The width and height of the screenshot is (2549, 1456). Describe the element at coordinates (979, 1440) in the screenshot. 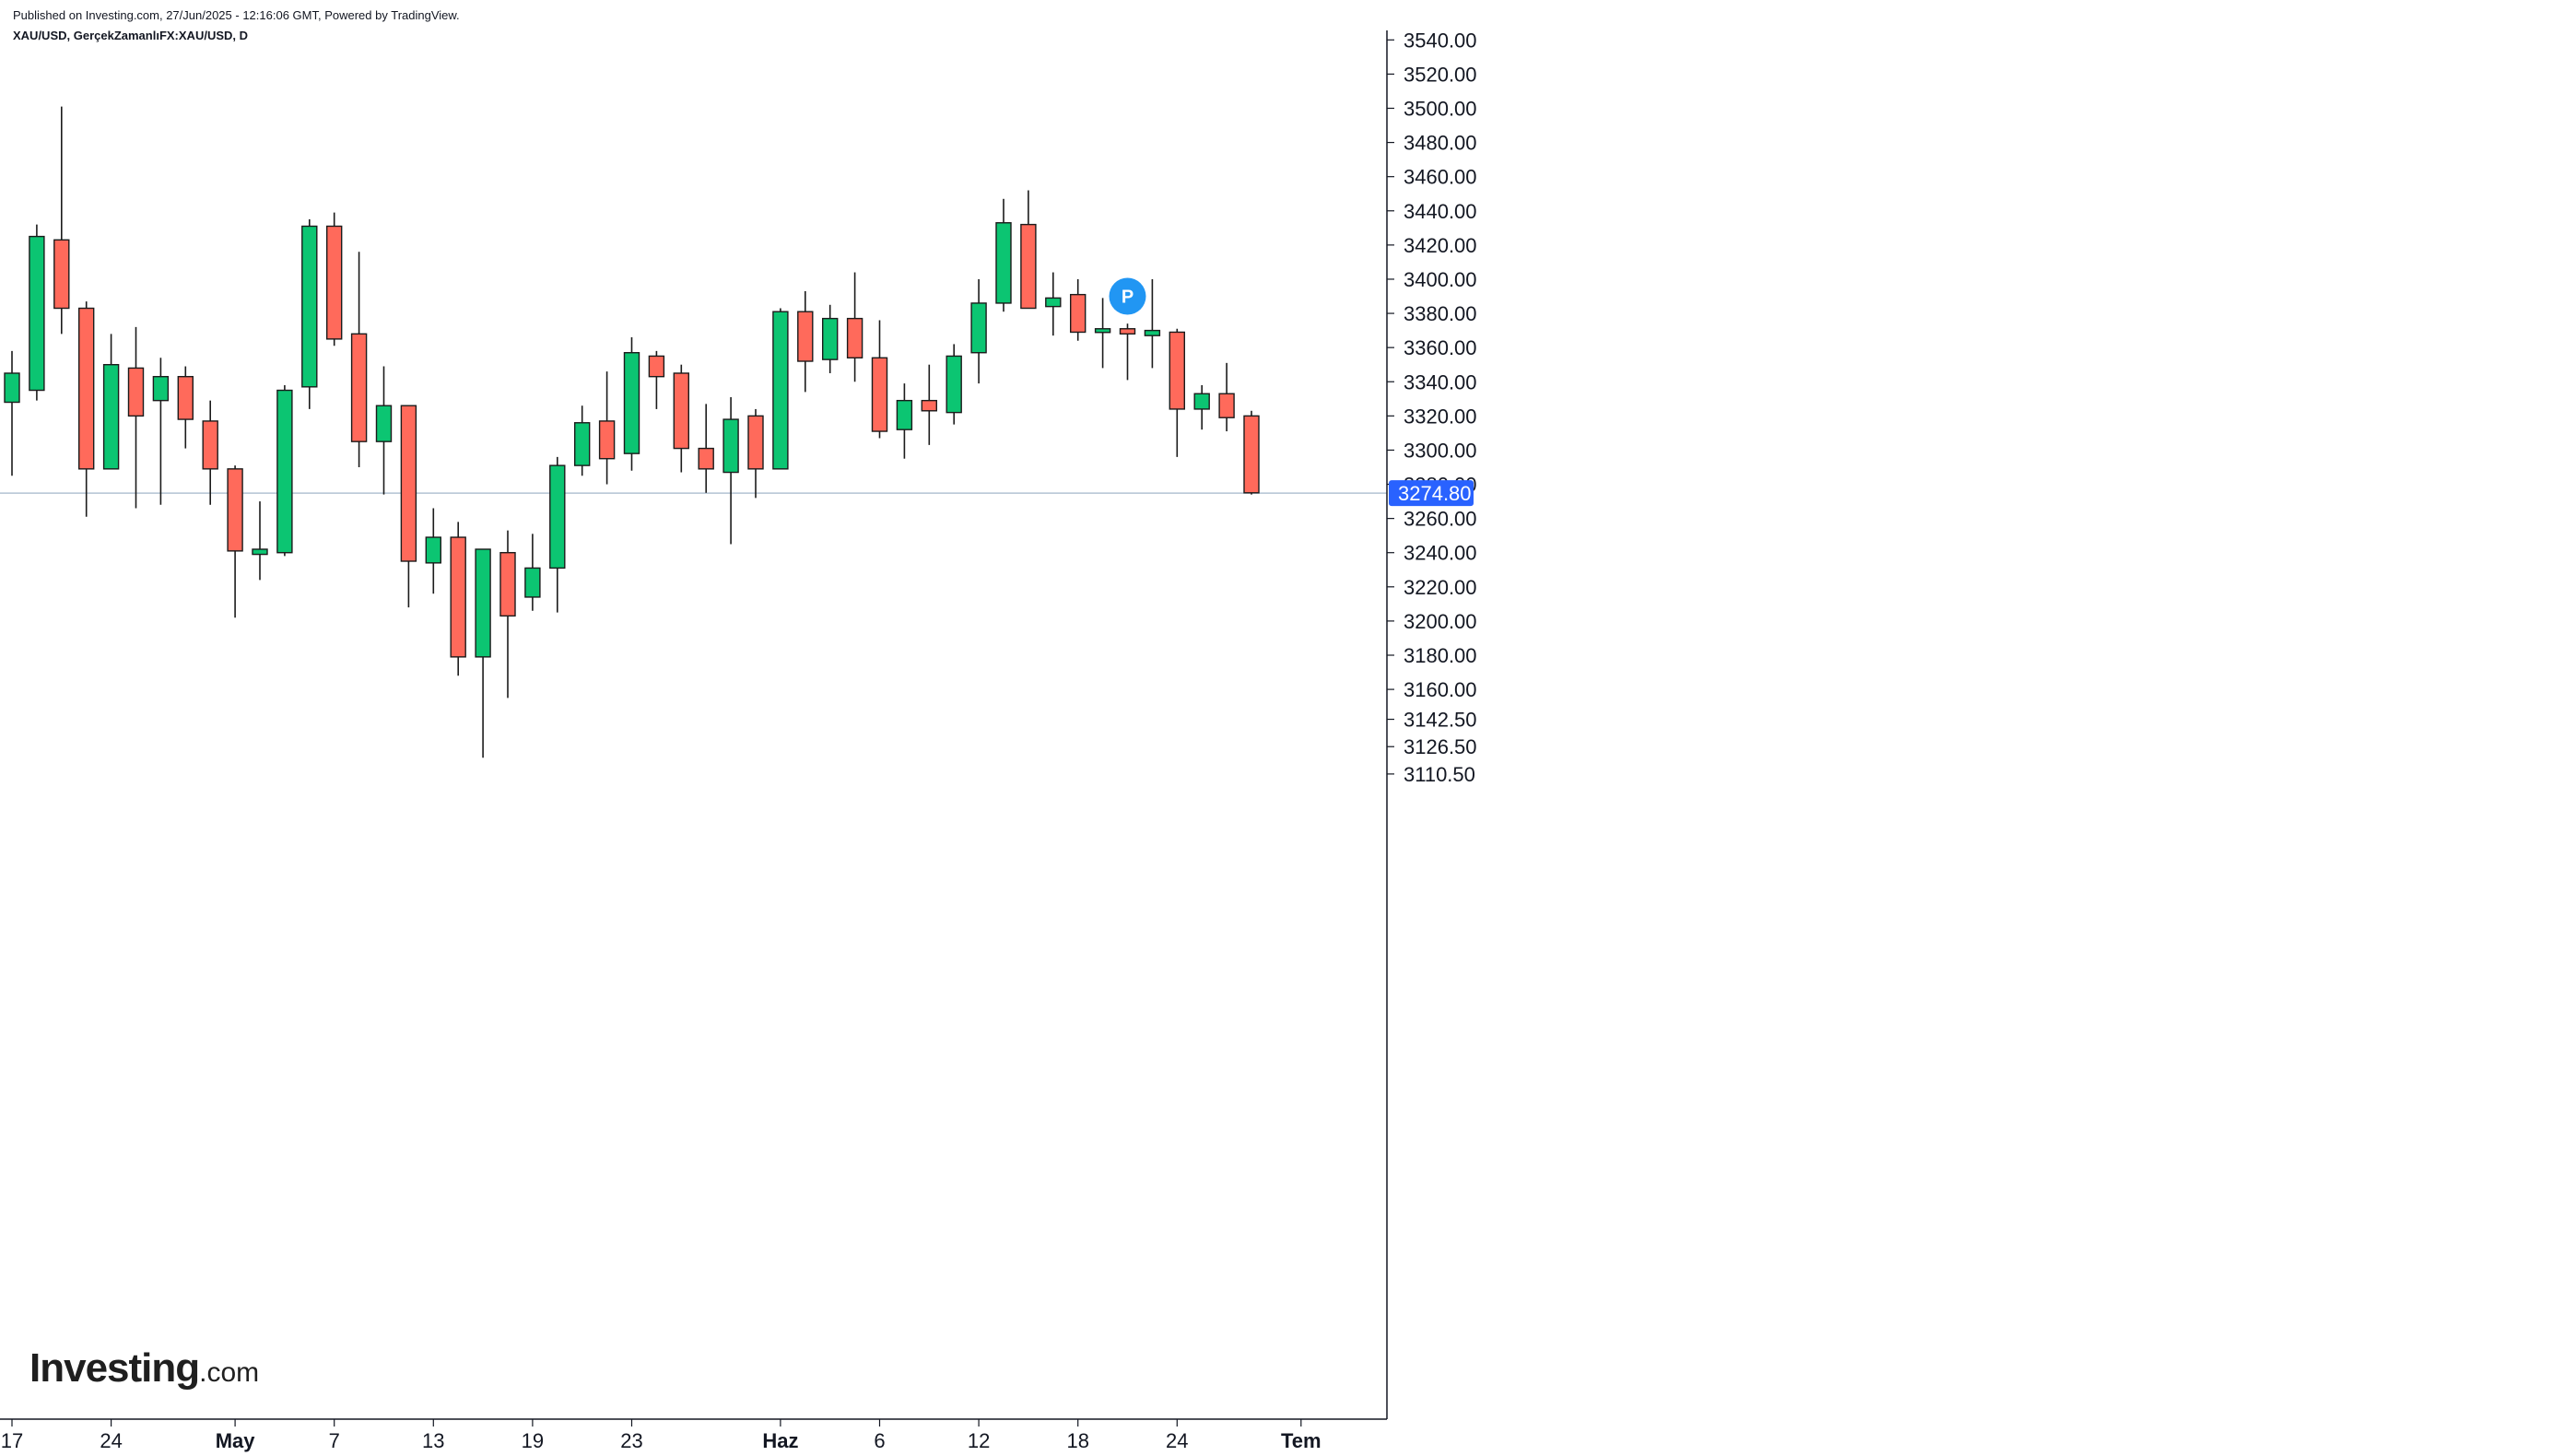

I see `x-tick-label: 12` at that location.